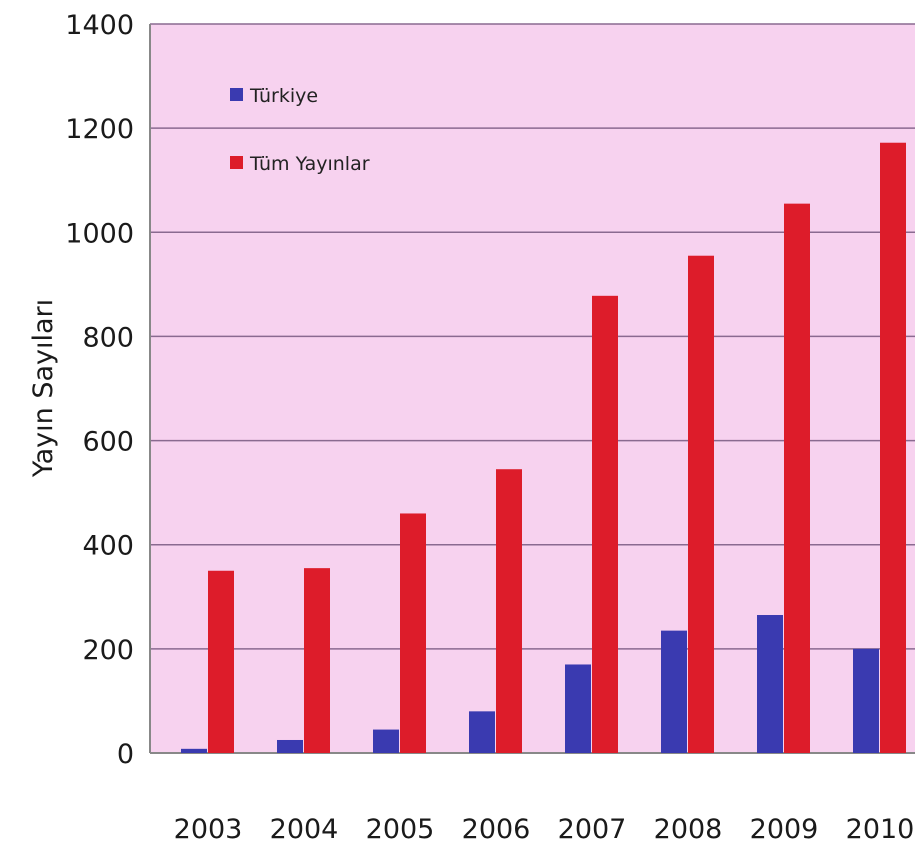 This screenshot has width=915, height=847. I want to click on bar-2005-turkiye, so click(386, 741).